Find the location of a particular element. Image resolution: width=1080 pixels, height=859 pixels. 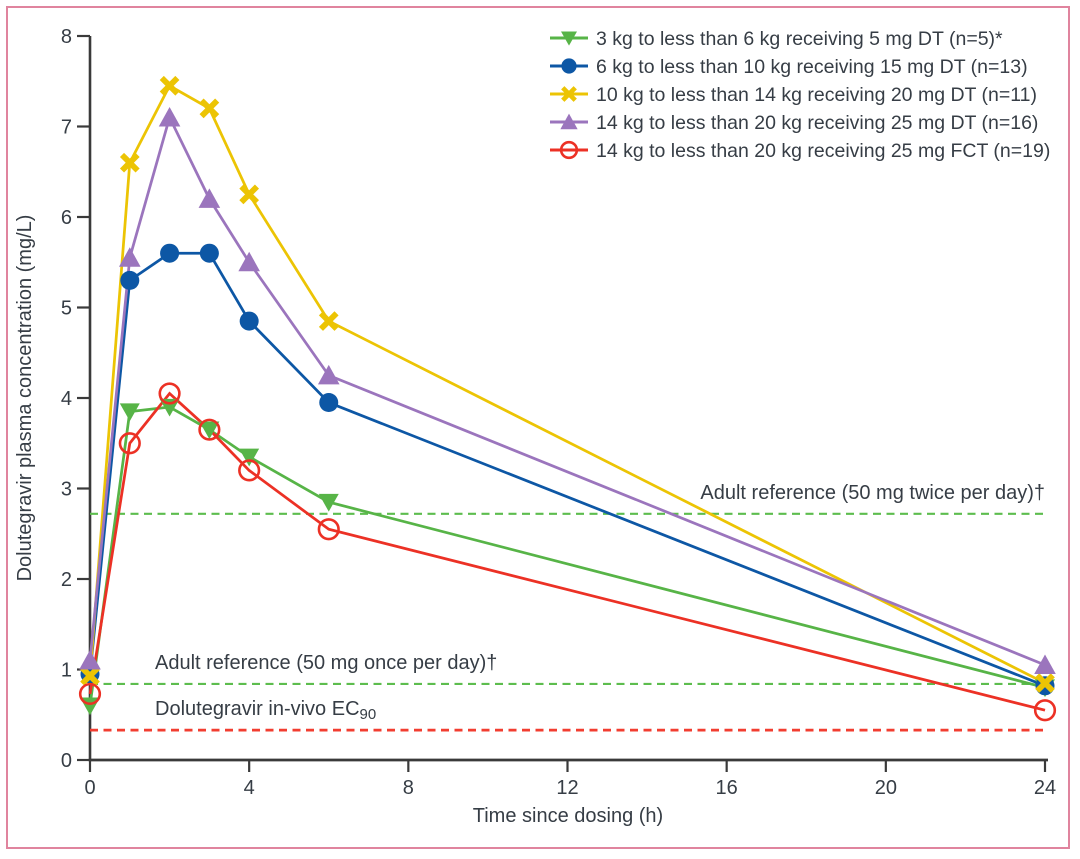

x-tick-label: 0 is located at coordinates (89, 788).